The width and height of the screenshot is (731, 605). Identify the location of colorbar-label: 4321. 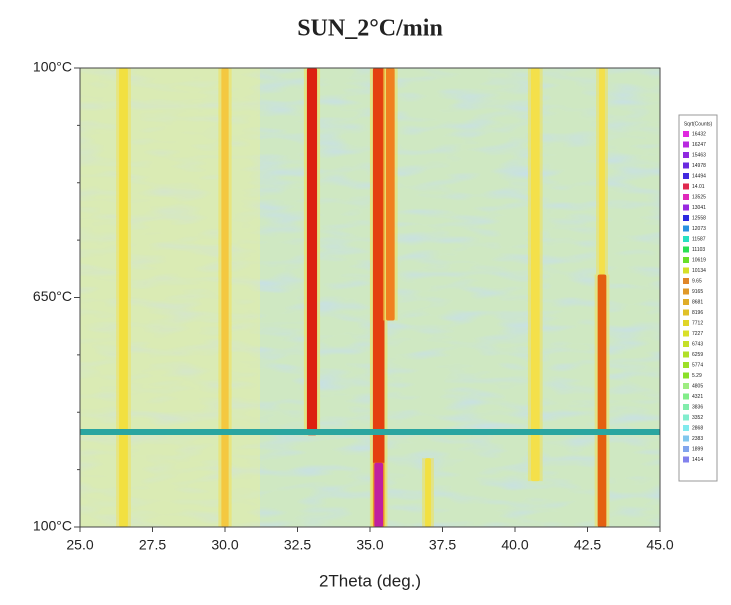
(697, 397).